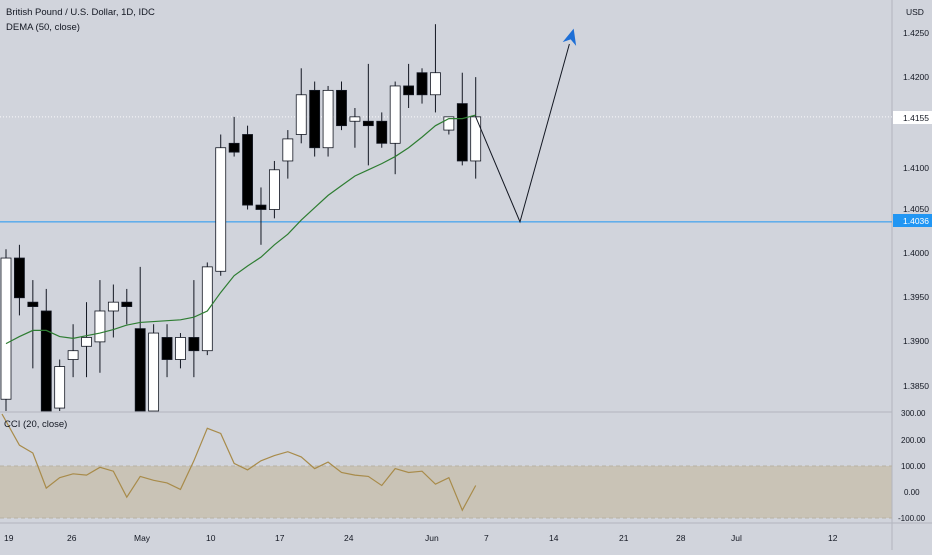 The width and height of the screenshot is (932, 555). Describe the element at coordinates (916, 297) in the screenshot. I see `price-tick: 1.3950` at that location.